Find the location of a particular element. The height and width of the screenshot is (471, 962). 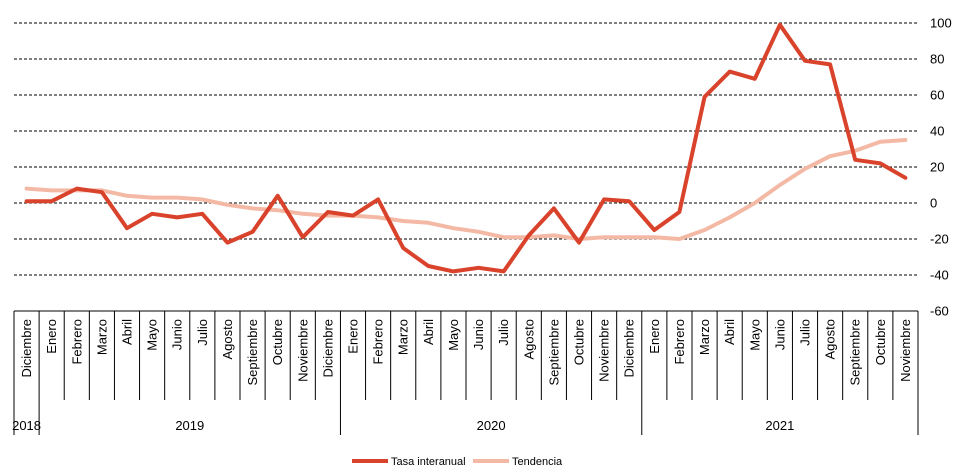

year-labels: 2018 2019 2020 2021 is located at coordinates (403, 425).